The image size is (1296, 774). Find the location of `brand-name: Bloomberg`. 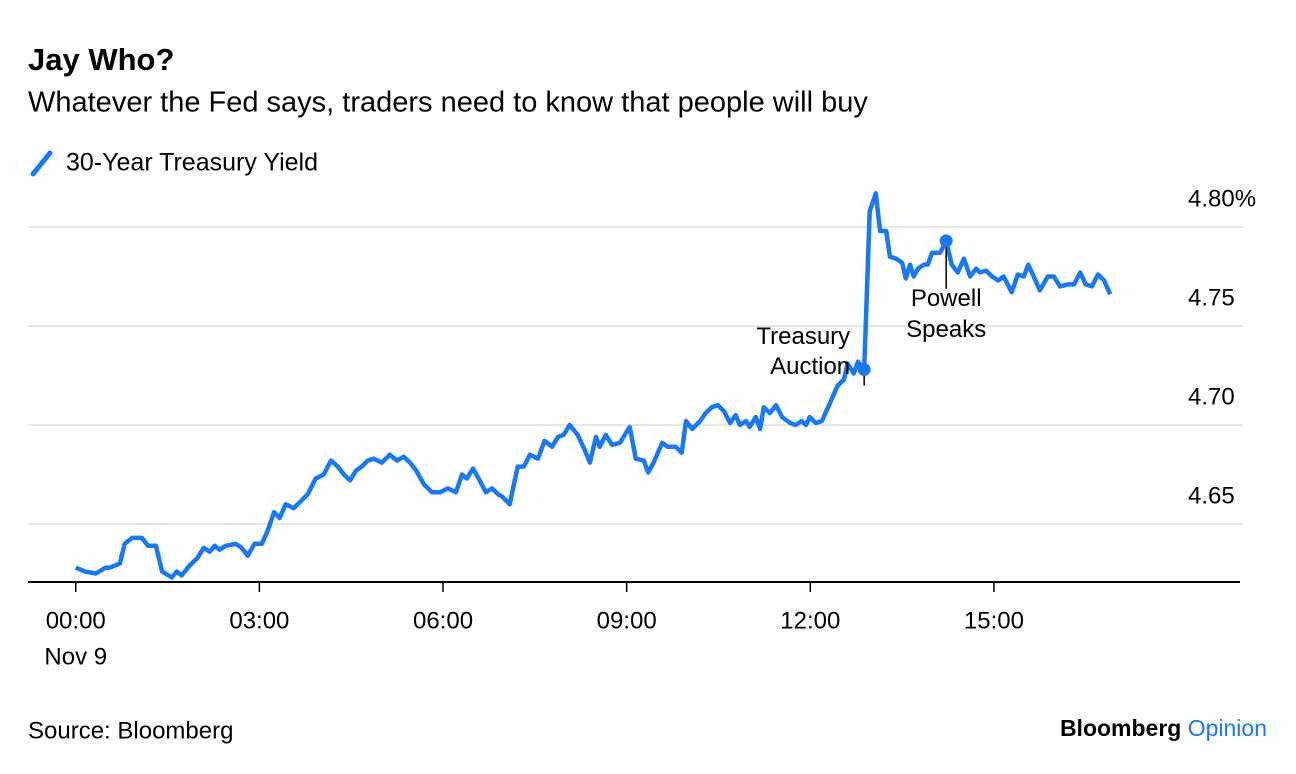

brand-name: Bloomberg is located at coordinates (1120, 728).